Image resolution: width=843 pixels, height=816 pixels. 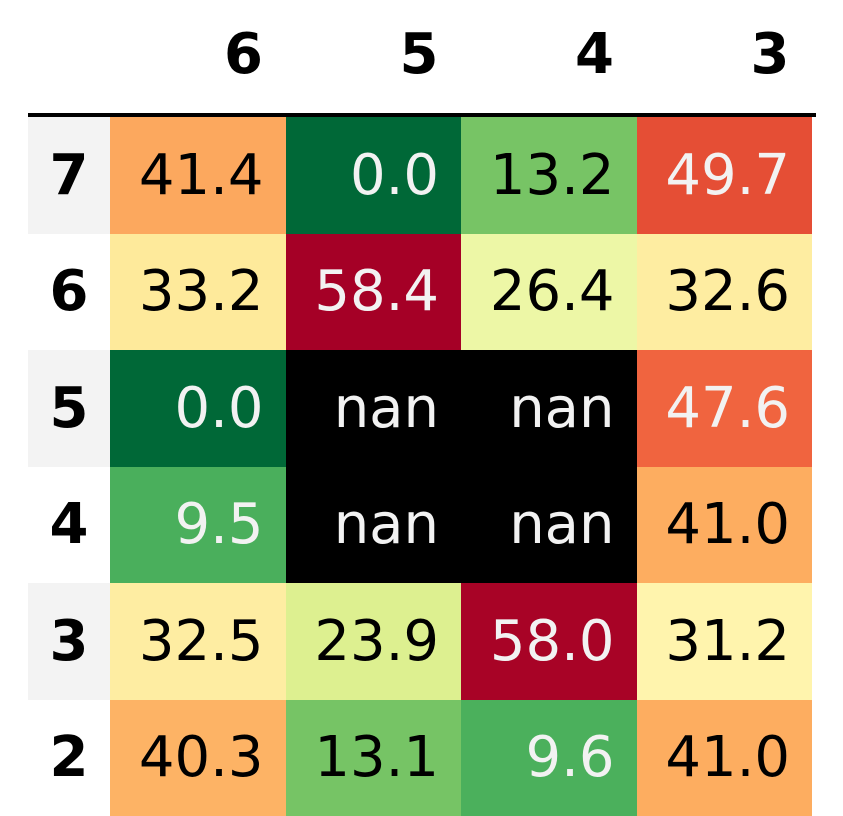 I want to click on heatmap-cell: 23.9, so click(x=374, y=641).